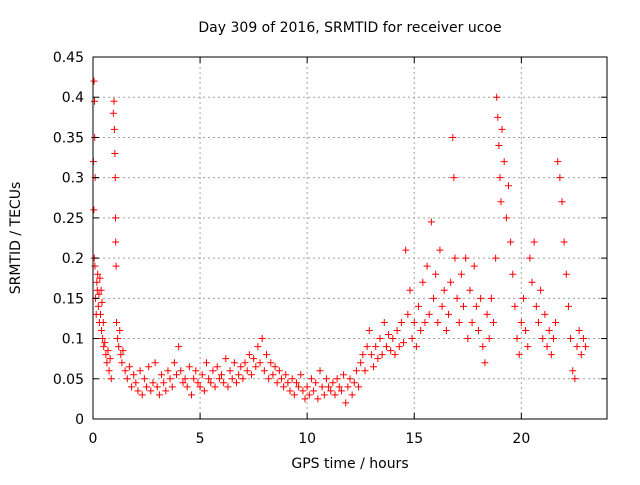 Image resolution: width=640 pixels, height=485 pixels. Describe the element at coordinates (68, 380) in the screenshot. I see `y-tick-label: 0.05` at that location.